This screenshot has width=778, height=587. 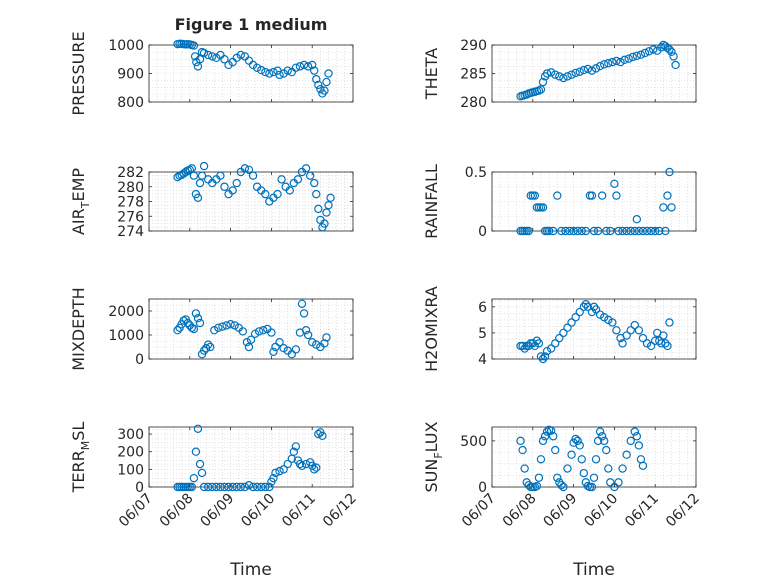 What do you see at coordinates (136, 511) in the screenshot?
I see `x-tick-label: 06/07` at bounding box center [136, 511].